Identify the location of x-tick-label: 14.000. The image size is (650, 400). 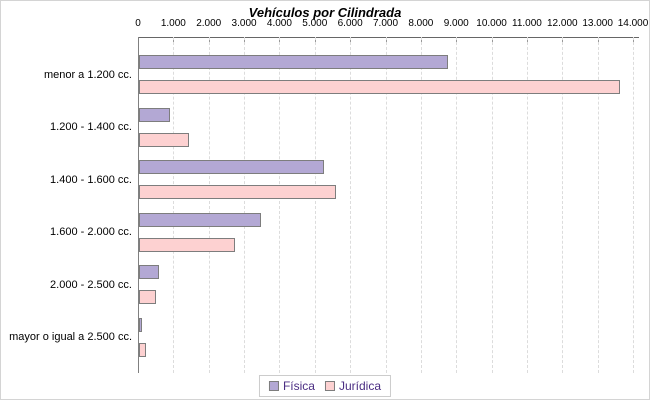
(633, 23).